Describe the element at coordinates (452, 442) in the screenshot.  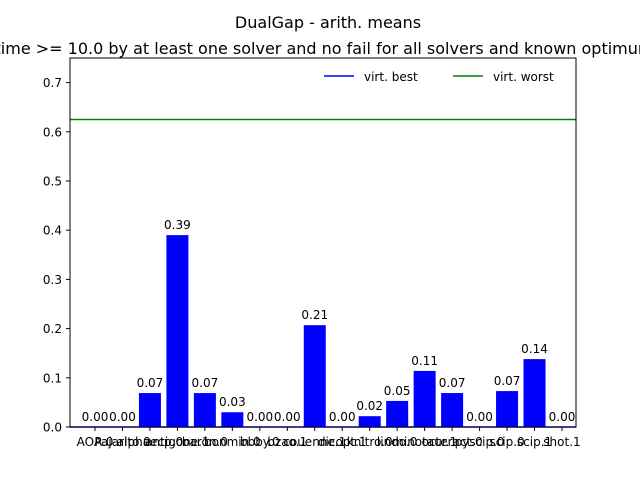
I see `x-tick-label: octeract.0` at that location.